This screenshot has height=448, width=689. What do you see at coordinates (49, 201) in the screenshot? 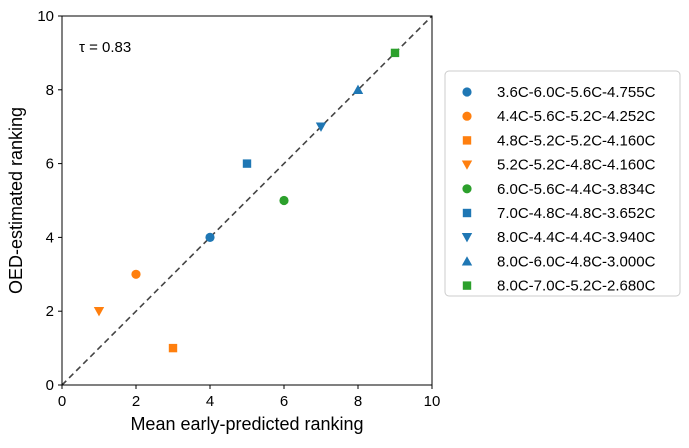
I see `y-axis-ticks: 0 2 4 6 8 10` at bounding box center [49, 201].